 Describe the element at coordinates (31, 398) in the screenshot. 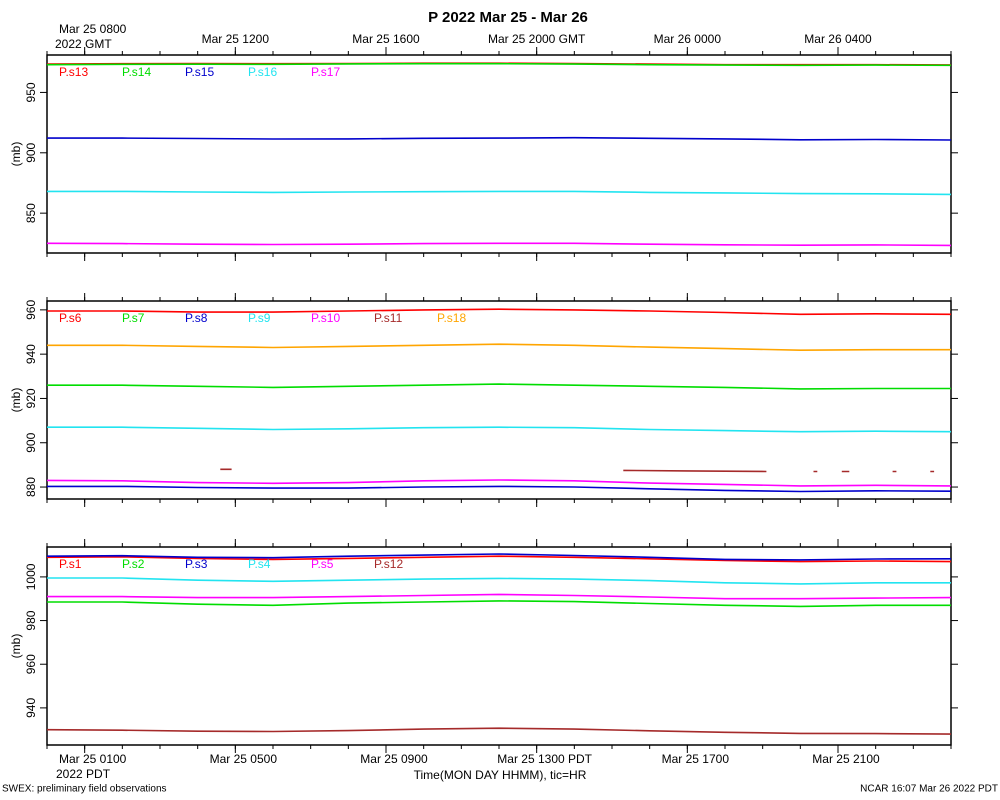

I see `y-tick-label: 920` at that location.